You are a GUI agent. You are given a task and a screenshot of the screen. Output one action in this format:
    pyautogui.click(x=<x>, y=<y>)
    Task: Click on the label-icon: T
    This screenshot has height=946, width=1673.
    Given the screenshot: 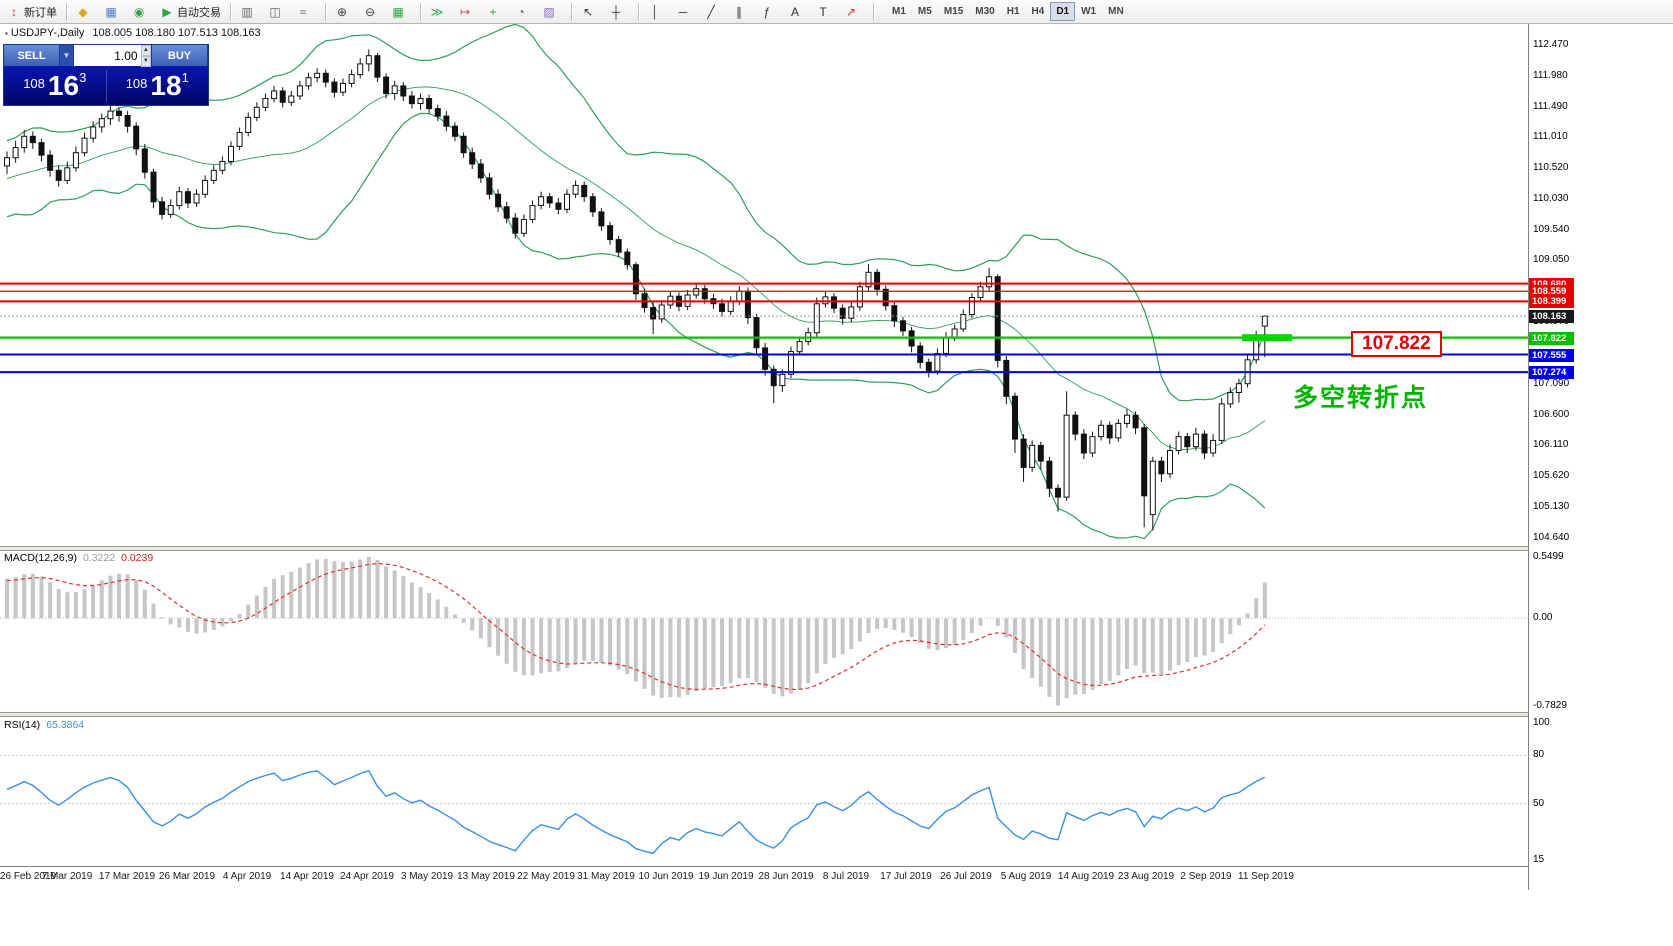 What is the action you would take?
    pyautogui.click(x=826, y=12)
    